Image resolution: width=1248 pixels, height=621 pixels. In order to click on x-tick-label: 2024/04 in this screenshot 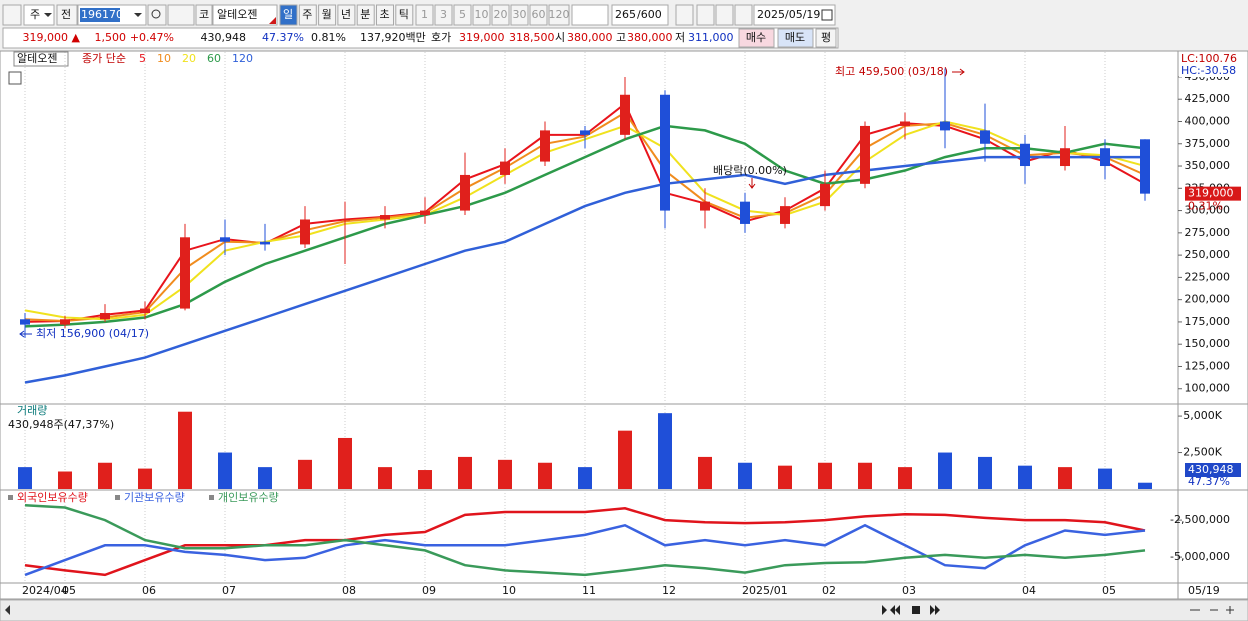, I will do `click(45, 590)`.